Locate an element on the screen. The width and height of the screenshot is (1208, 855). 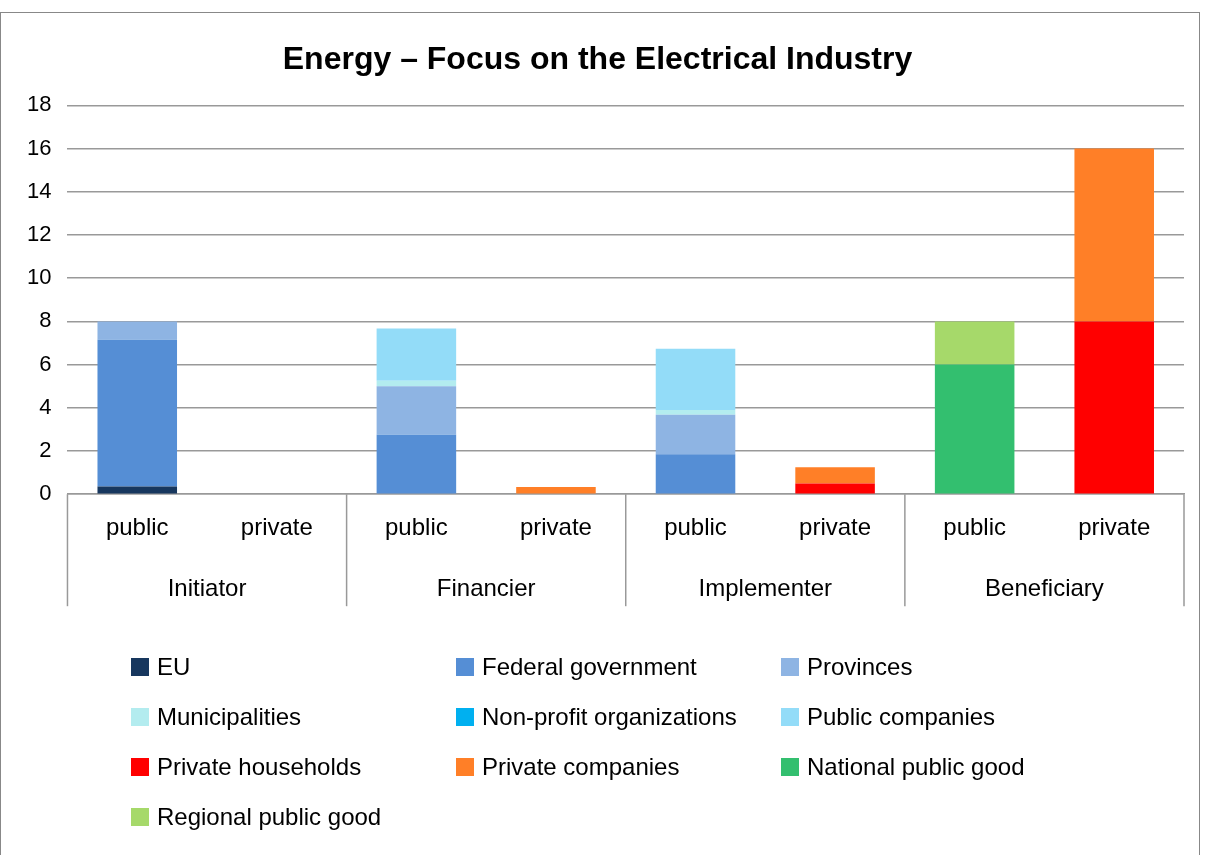
y-tick-label: 2 is located at coordinates (45, 450).